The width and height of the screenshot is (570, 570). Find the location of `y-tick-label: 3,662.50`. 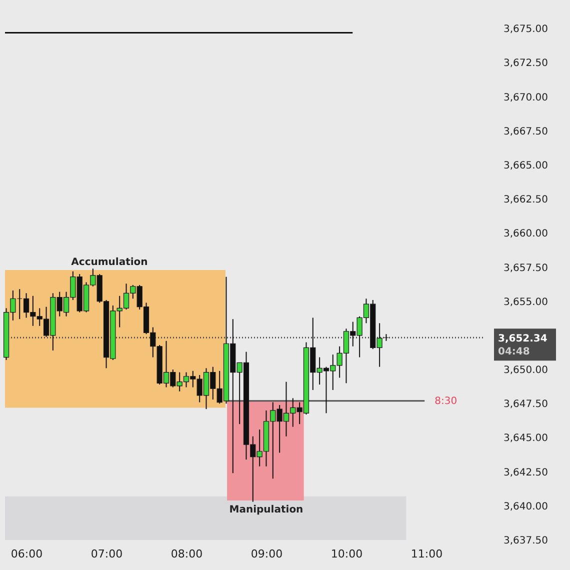

y-tick-label: 3,662.50 is located at coordinates (526, 200).